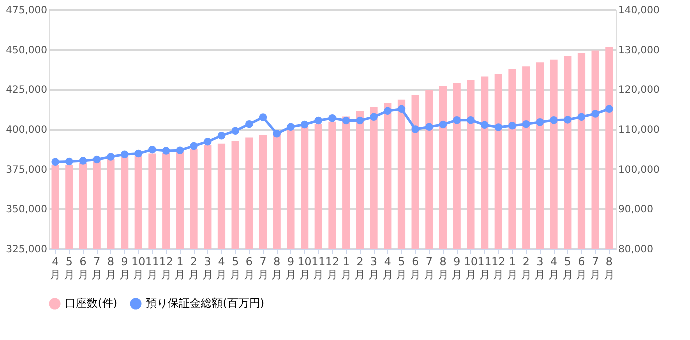 The height and width of the screenshot is (340, 690). I want to click on y2-tick-label: 130,000, so click(639, 50).